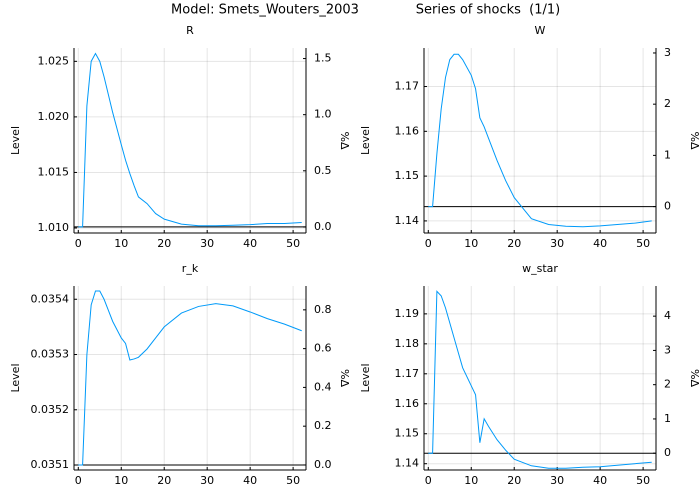  What do you see at coordinates (265, 10) in the screenshot?
I see `model-title: Model: Smets_Wouters_2003` at bounding box center [265, 10].